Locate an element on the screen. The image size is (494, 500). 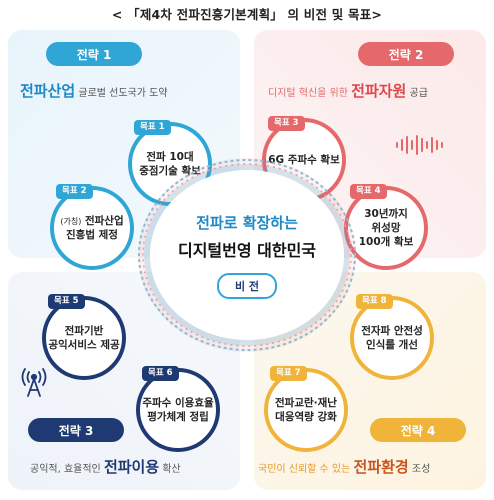
strategy-1-text: 전파산업 글로벌 선도국가 도약 is located at coordinates (94, 90).